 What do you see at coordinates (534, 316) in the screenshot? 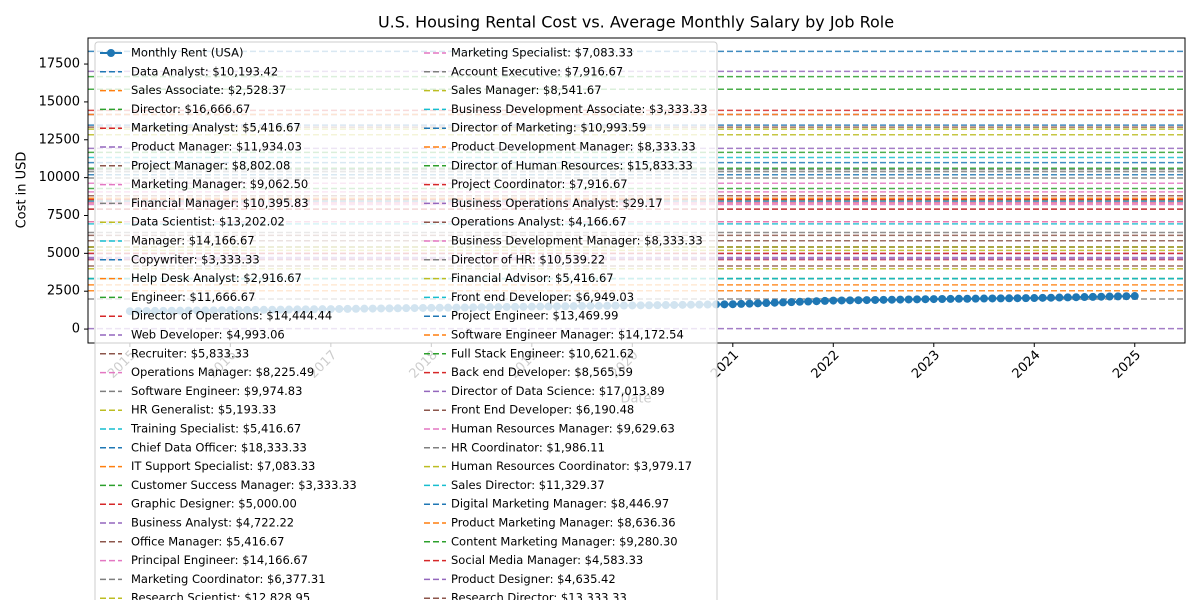
I see `legend-label: Project Engineer: $13,469.99` at bounding box center [534, 316].